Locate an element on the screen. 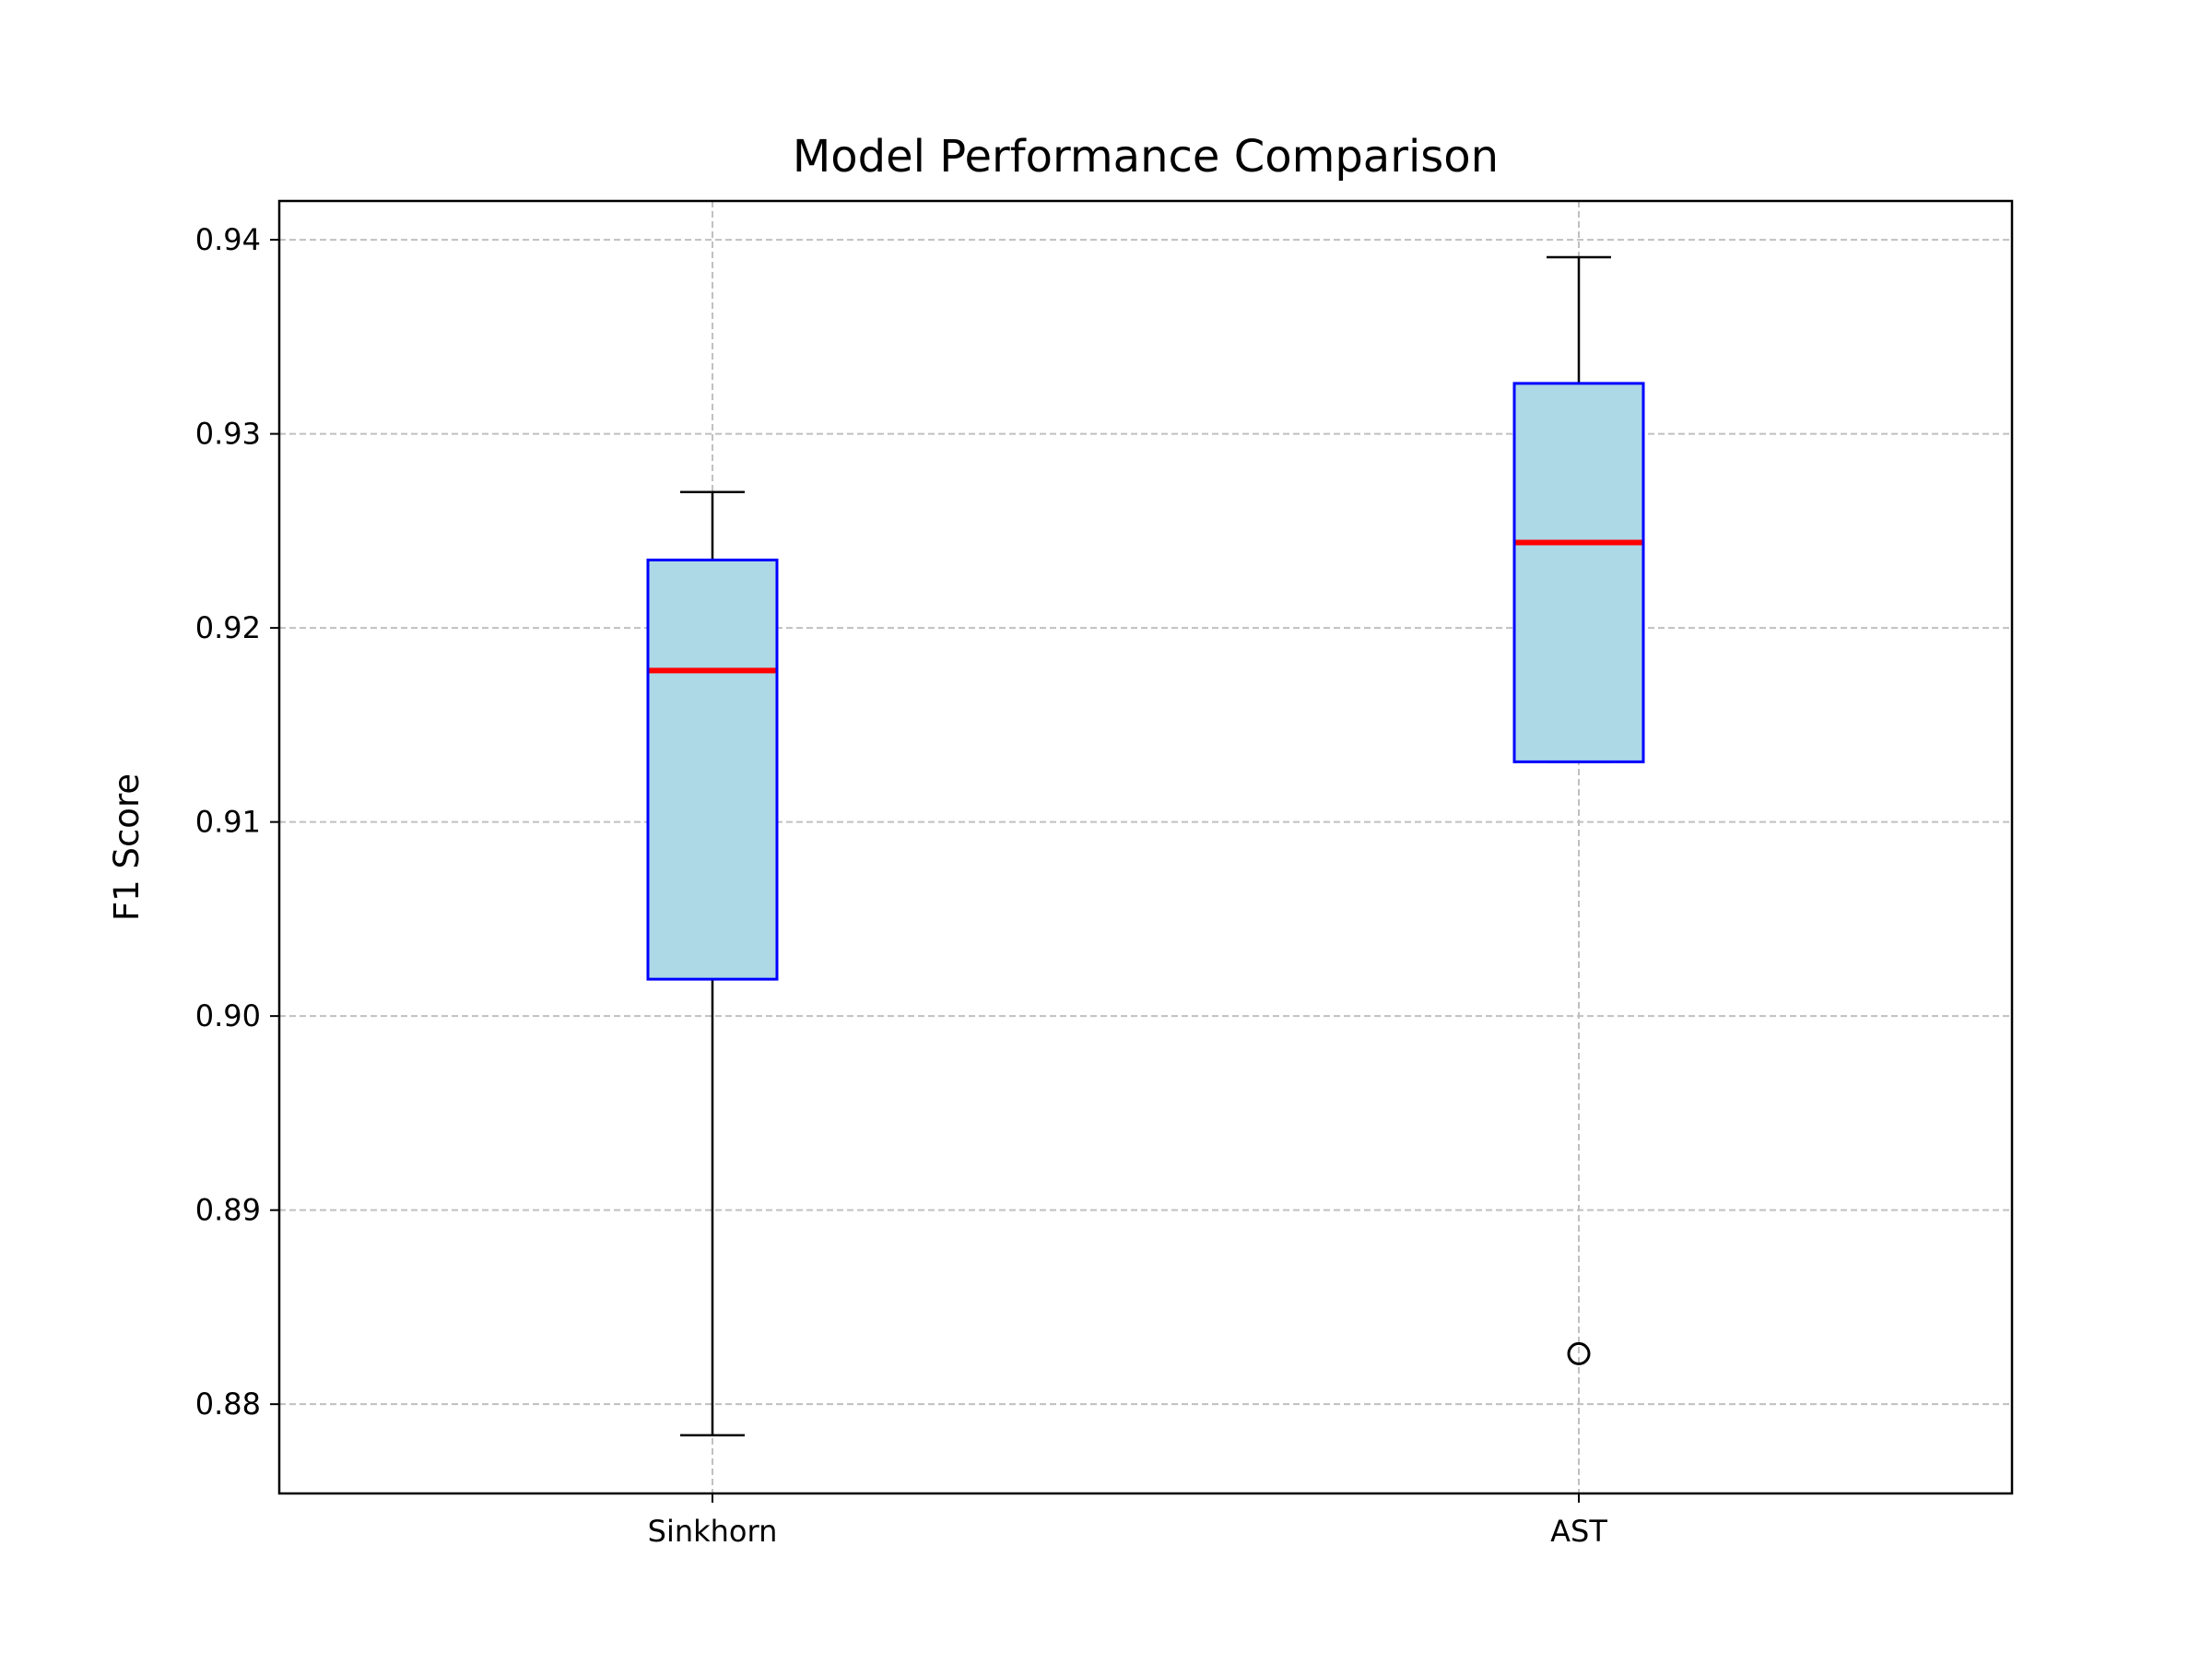  chart-title: Model Performance Comparison is located at coordinates (1146, 157).